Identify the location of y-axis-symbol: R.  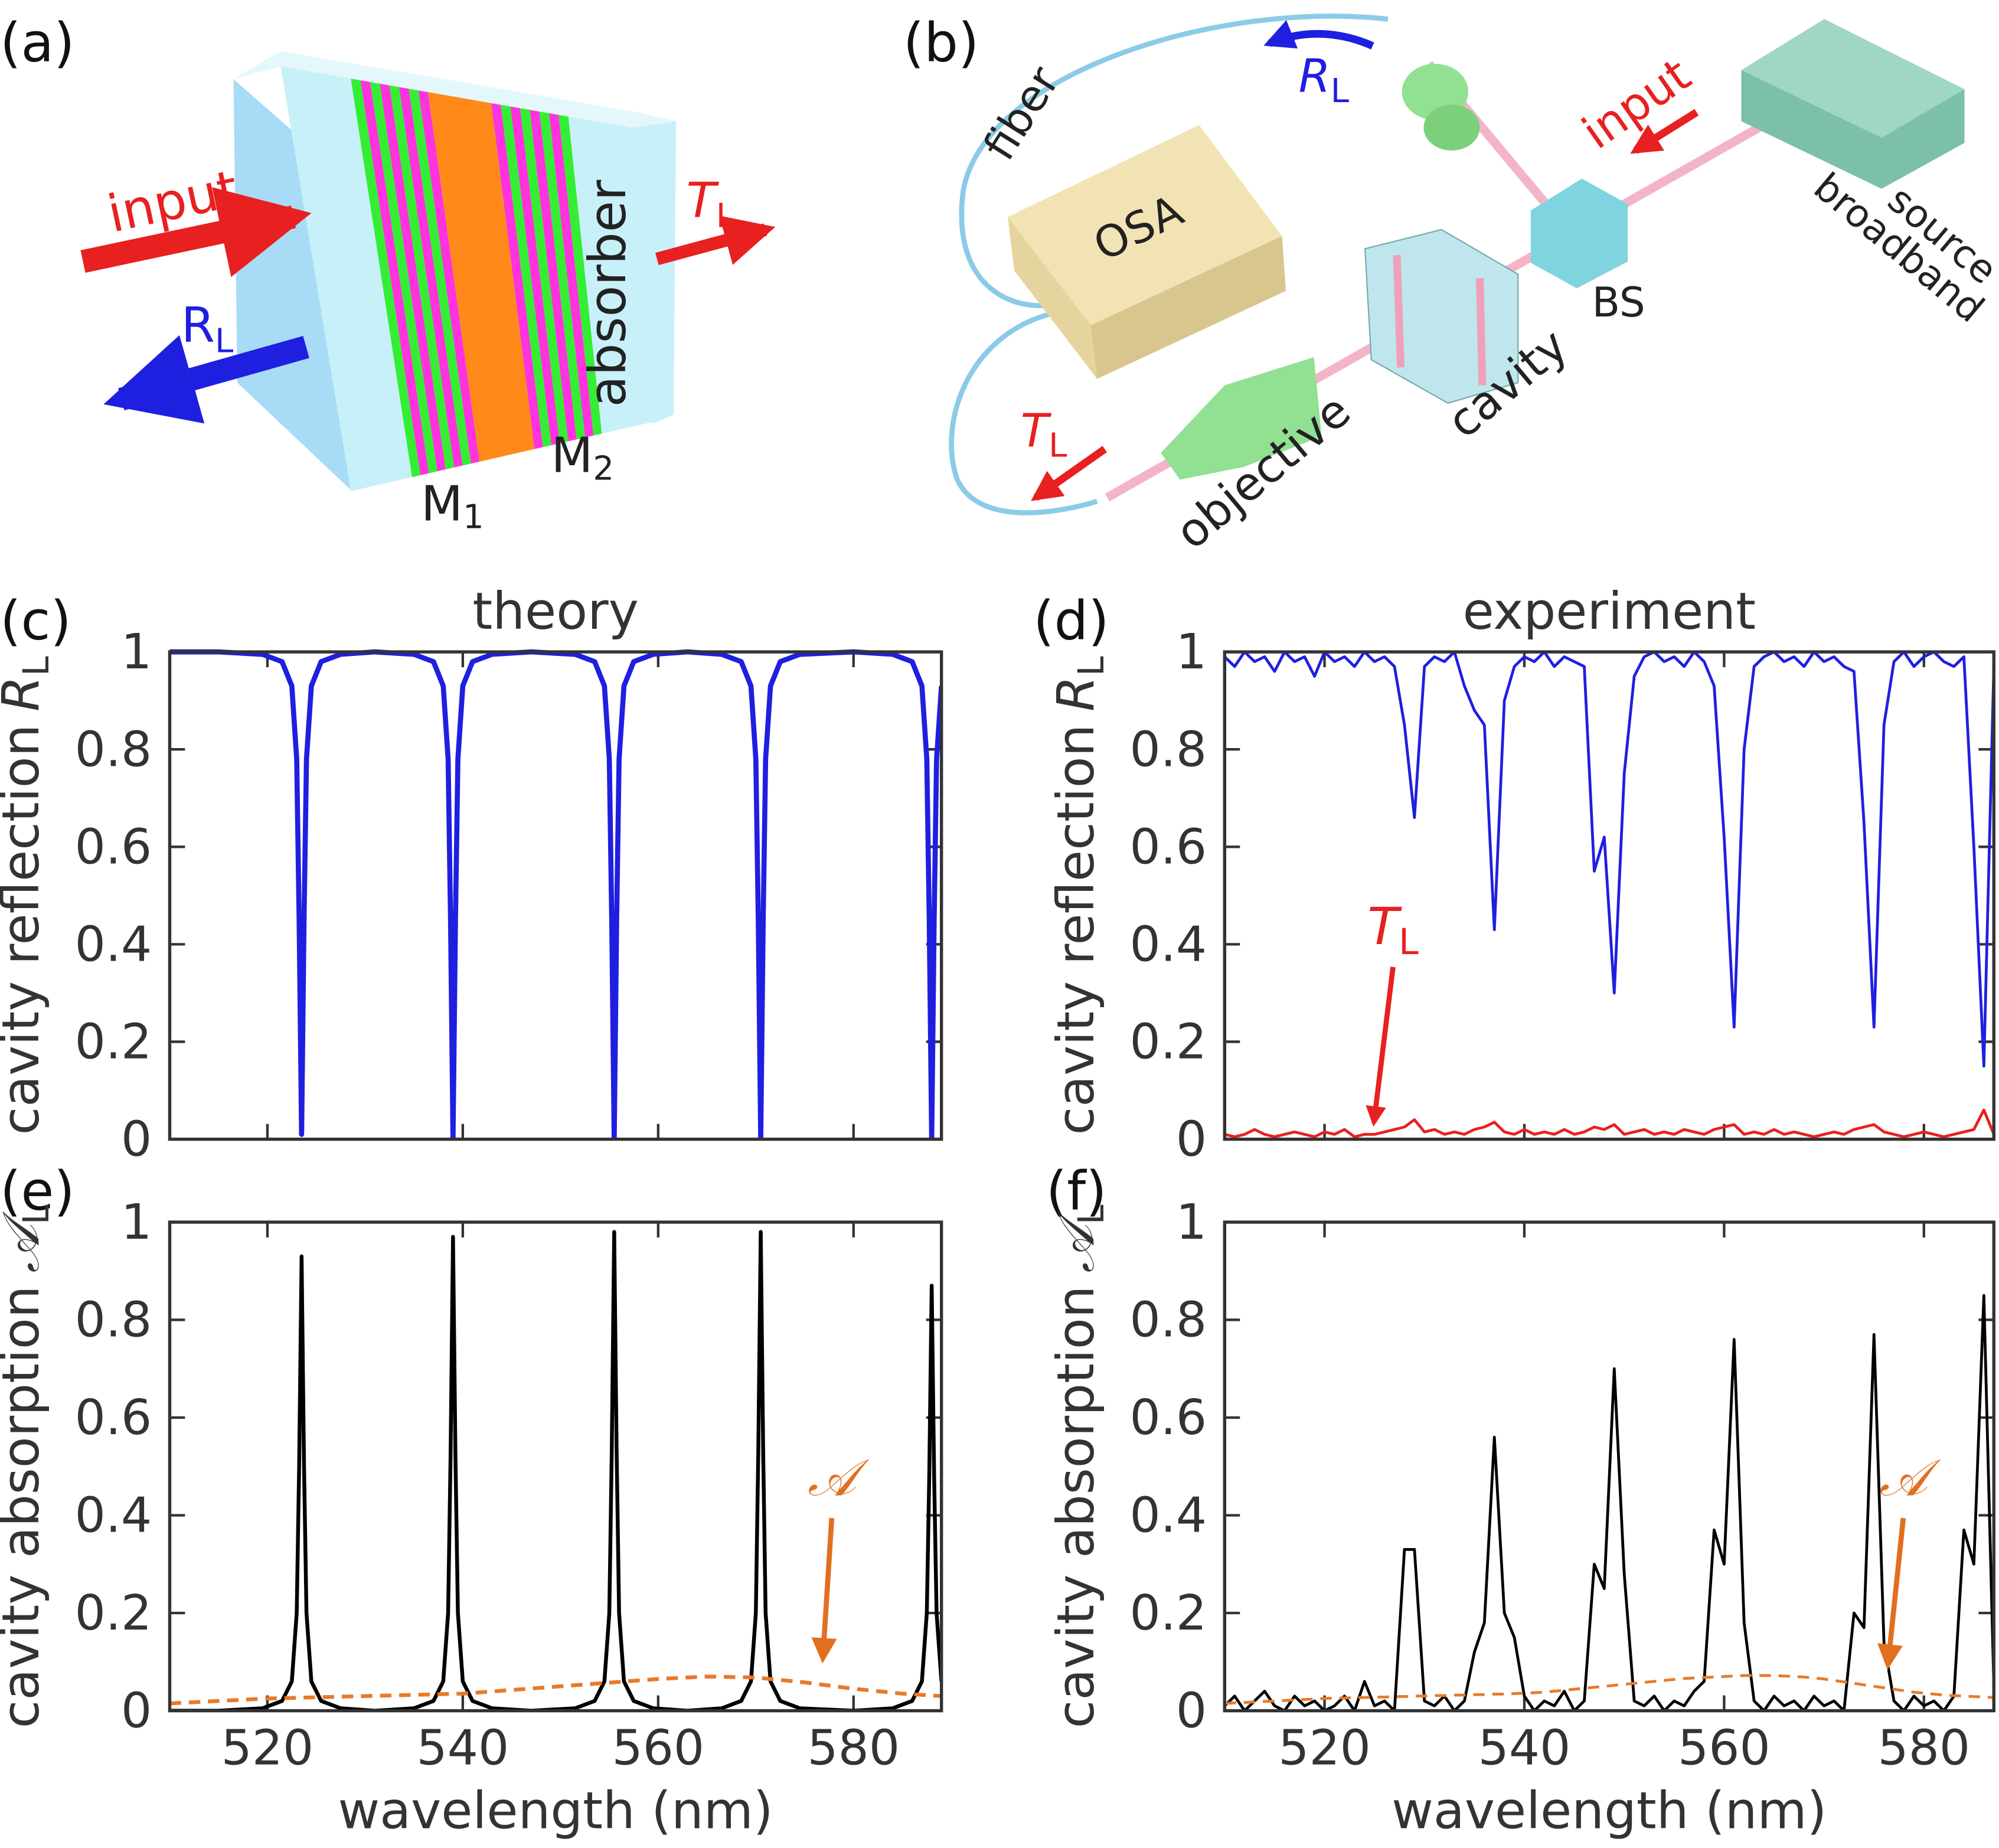
(1076, 693).